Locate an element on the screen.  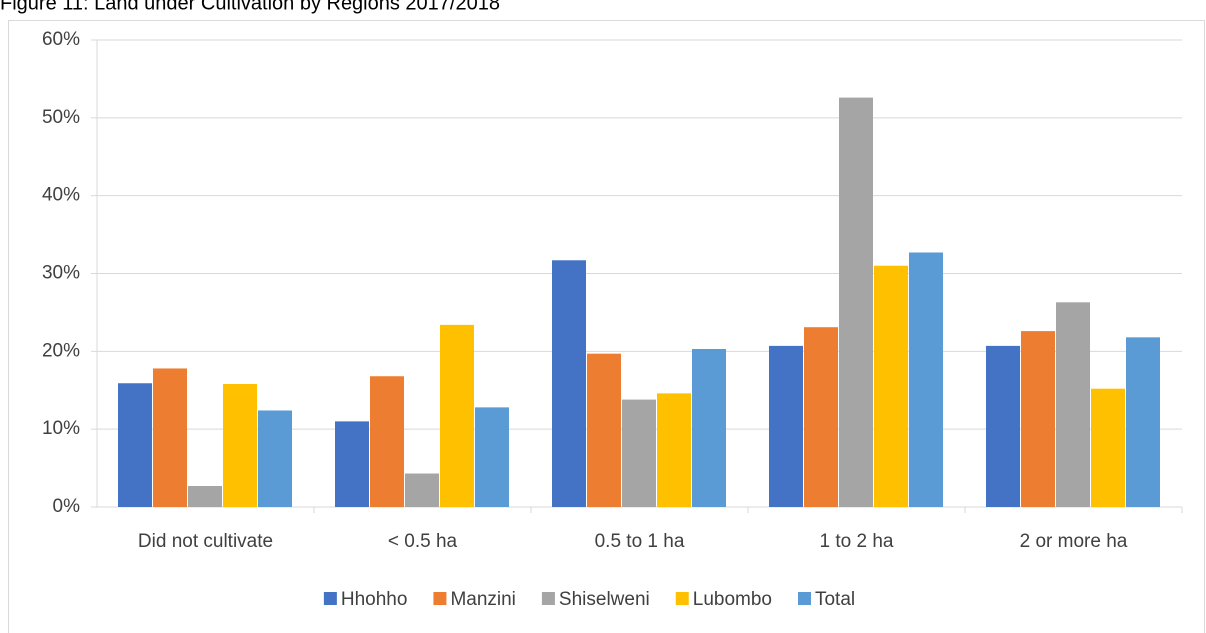
y-tick-label: 40% is located at coordinates (61, 195).